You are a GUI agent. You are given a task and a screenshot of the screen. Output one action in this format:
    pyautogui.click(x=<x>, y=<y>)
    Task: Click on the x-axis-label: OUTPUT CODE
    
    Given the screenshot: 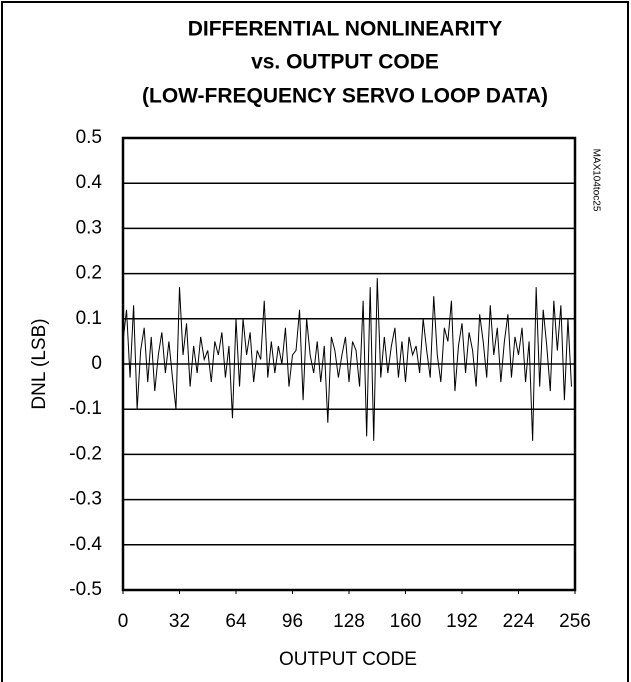 What is the action you would take?
    pyautogui.click(x=348, y=659)
    